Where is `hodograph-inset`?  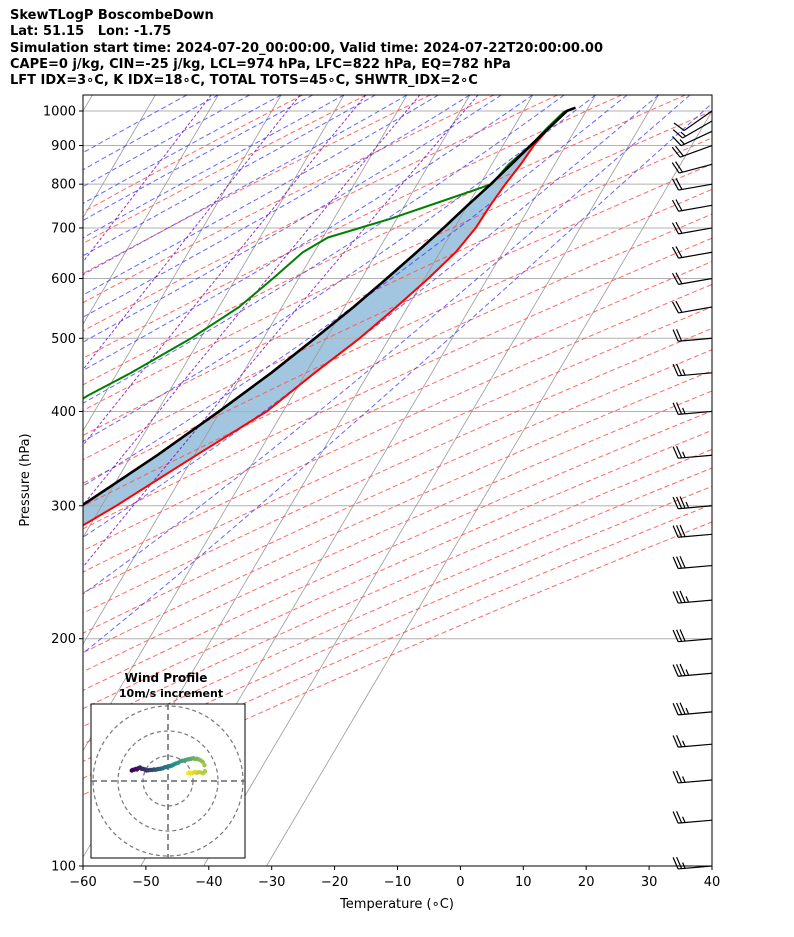
hodograph-inset is located at coordinates (168, 781).